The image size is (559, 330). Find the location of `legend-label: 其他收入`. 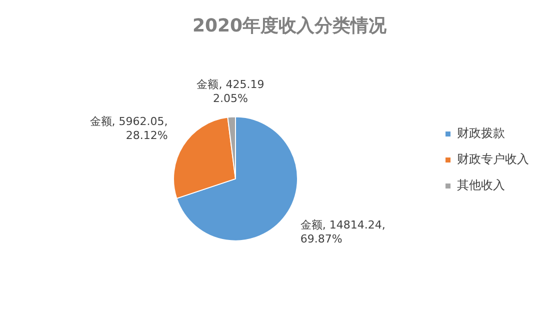

legend-label: 其他收入 is located at coordinates (481, 185).